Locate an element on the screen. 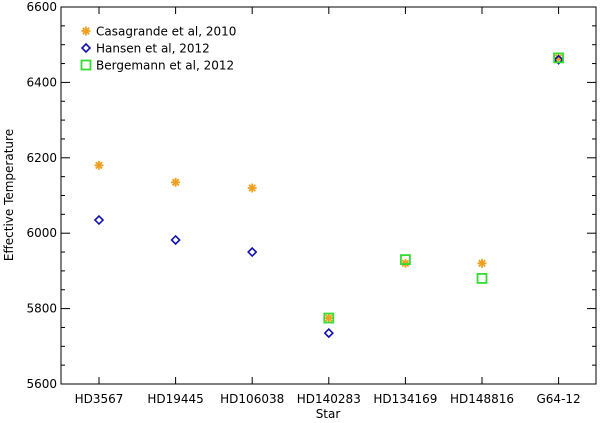  legend-marker-diamond is located at coordinates (86, 48).